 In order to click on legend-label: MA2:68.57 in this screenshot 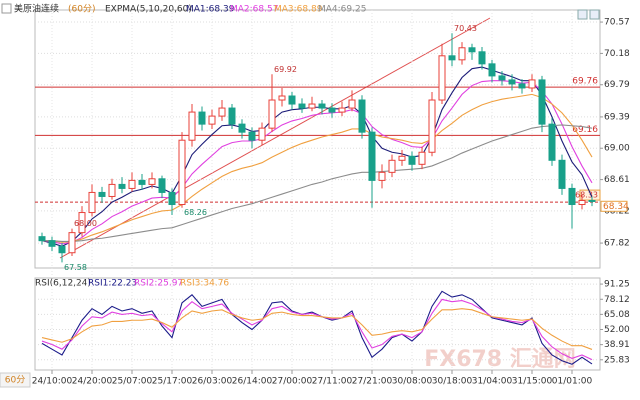, I will do `click(254, 10)`.